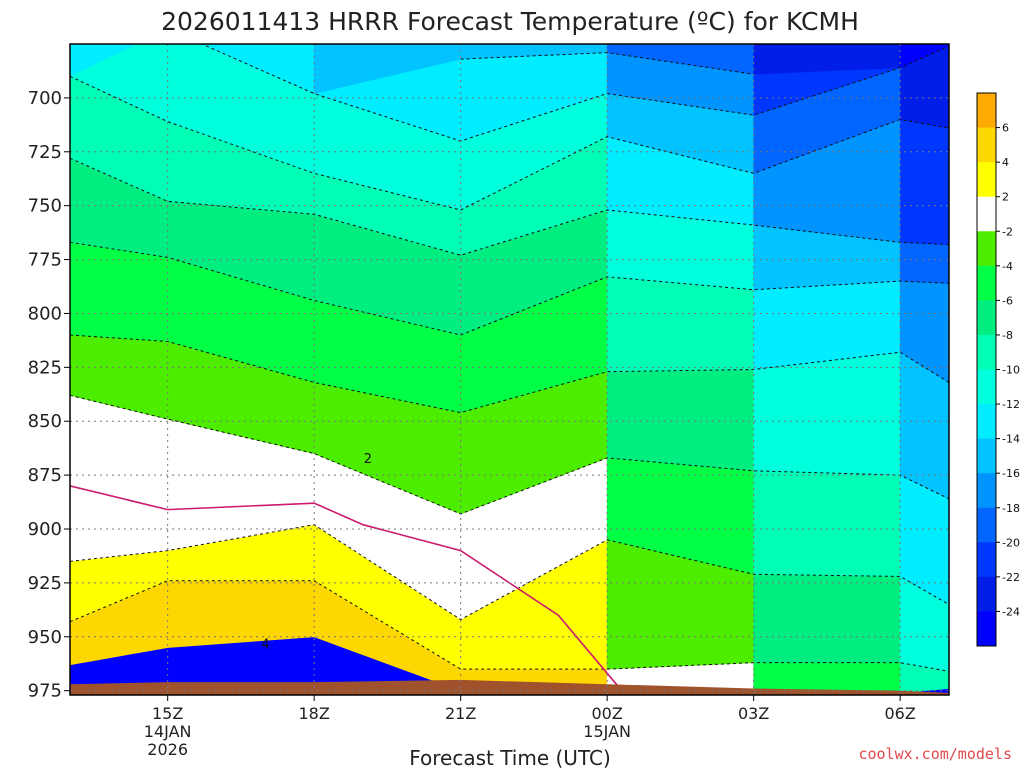 This screenshot has width=1024, height=768. I want to click on y-tick-label: 875, so click(45, 475).